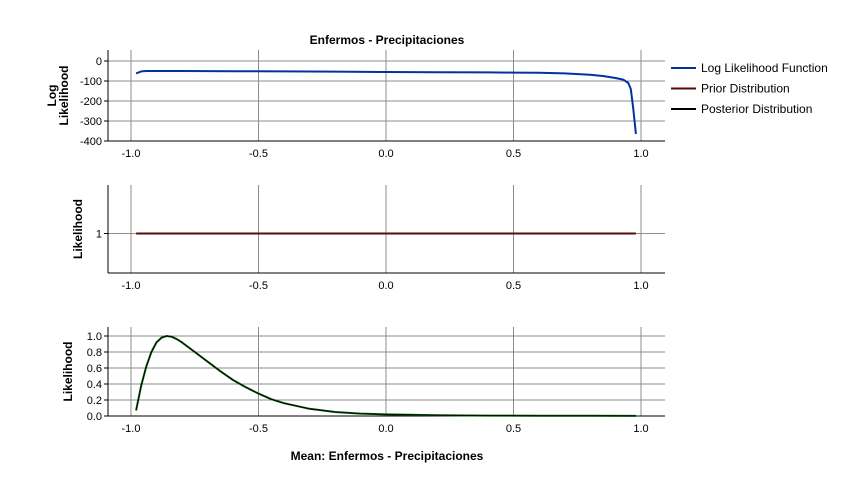 The width and height of the screenshot is (854, 504). I want to click on y-tick-label: -300, so click(91, 122).